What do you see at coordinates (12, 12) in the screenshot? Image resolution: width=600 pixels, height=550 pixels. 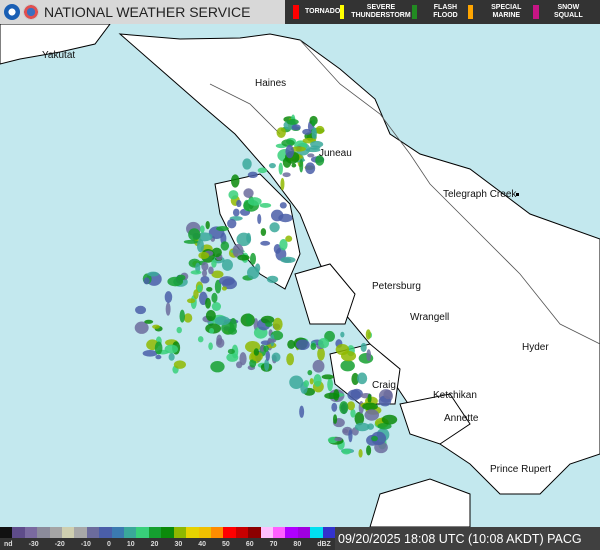 I see `noaa-logo` at bounding box center [12, 12].